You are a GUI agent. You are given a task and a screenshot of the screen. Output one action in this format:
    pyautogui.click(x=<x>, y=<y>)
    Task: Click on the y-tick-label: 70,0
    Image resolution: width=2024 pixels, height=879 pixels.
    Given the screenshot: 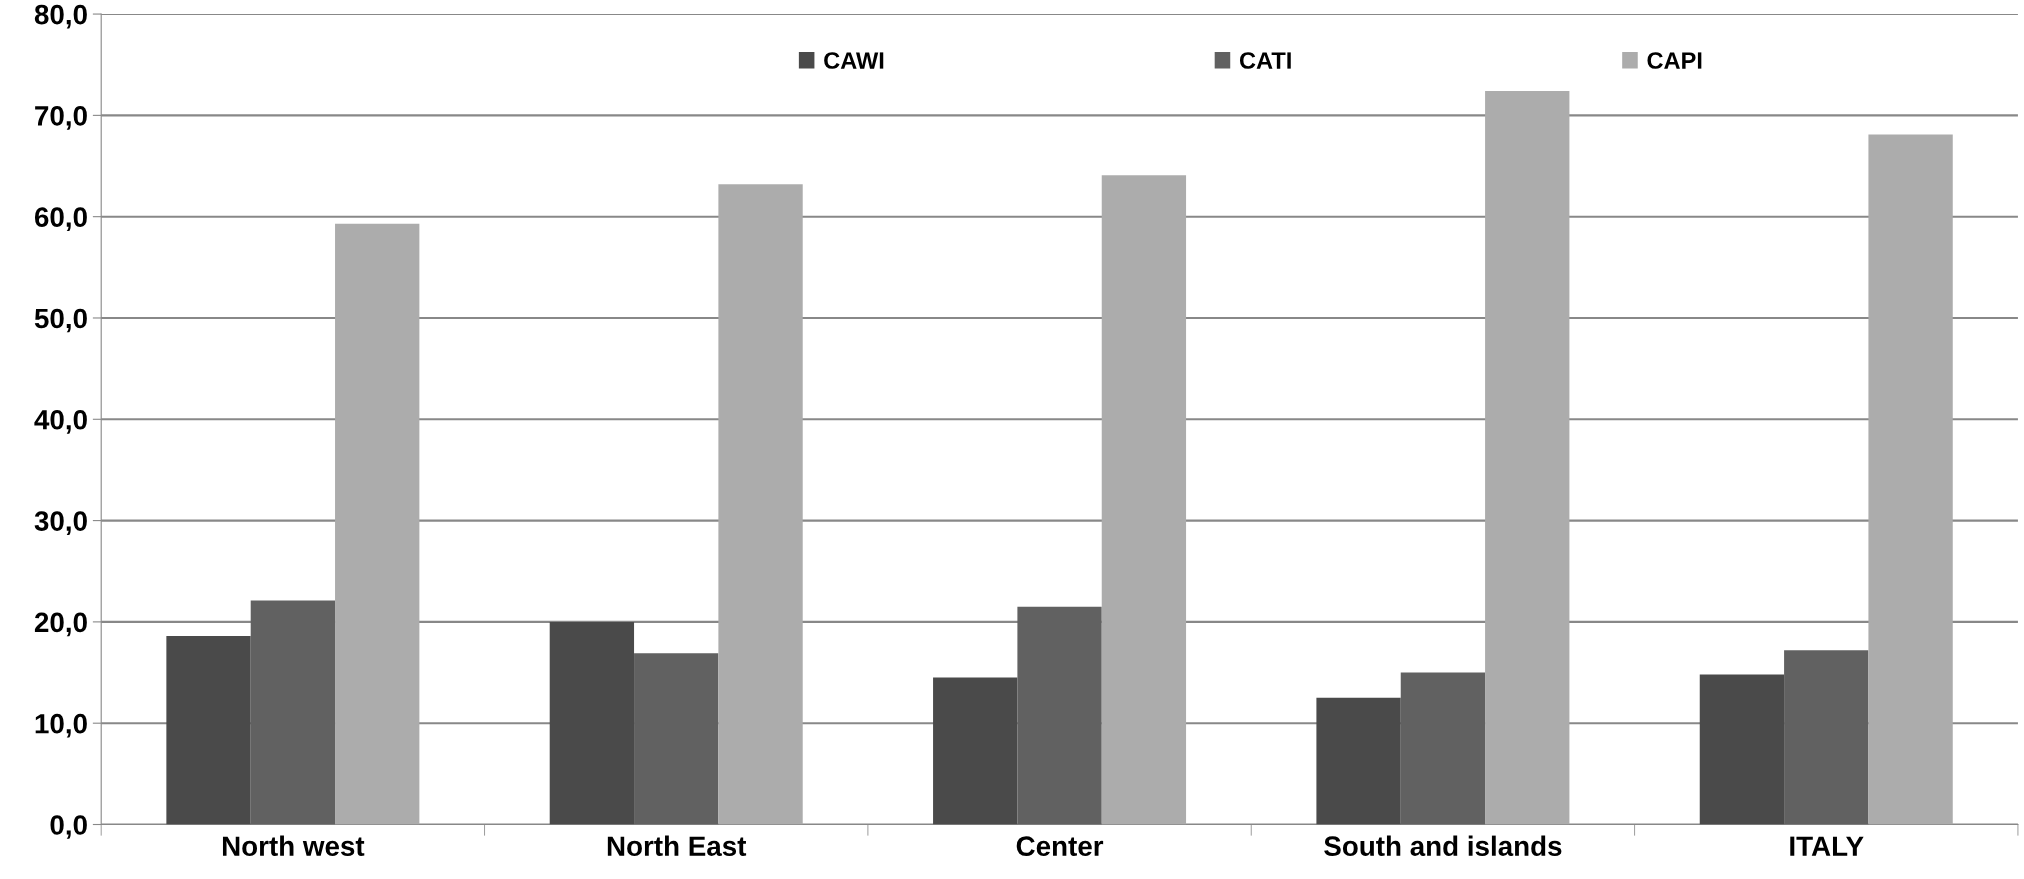 What is the action you would take?
    pyautogui.click(x=61, y=118)
    